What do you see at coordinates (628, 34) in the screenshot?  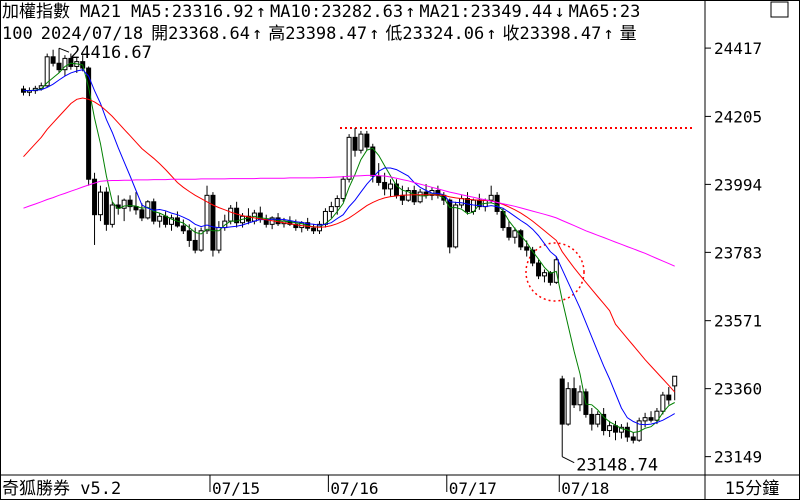 I see `quote-tail: 量` at bounding box center [628, 34].